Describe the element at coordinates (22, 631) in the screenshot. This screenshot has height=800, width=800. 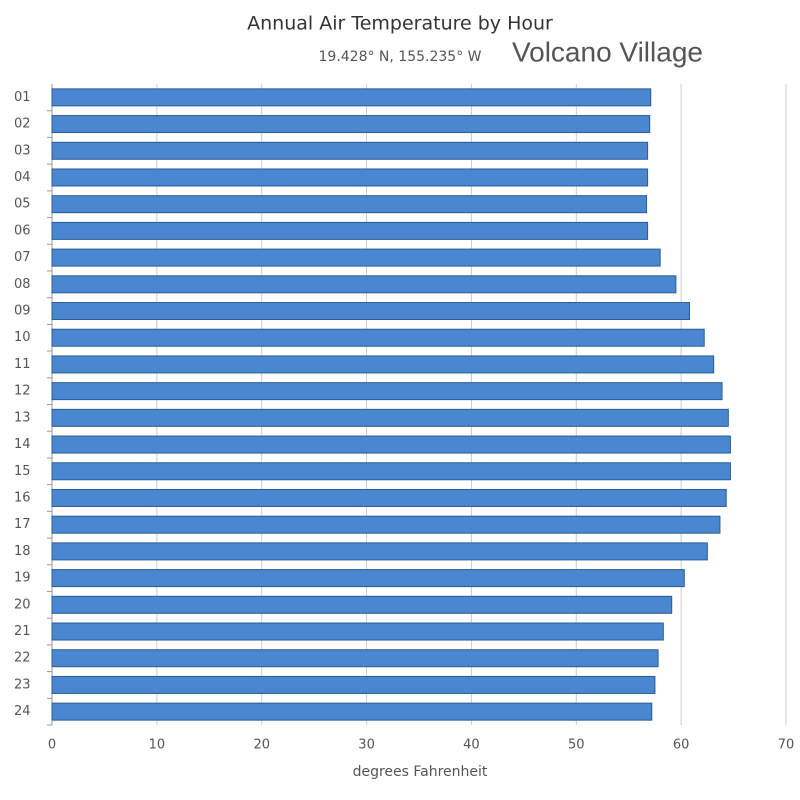
I see `y-tick-label: 21` at that location.